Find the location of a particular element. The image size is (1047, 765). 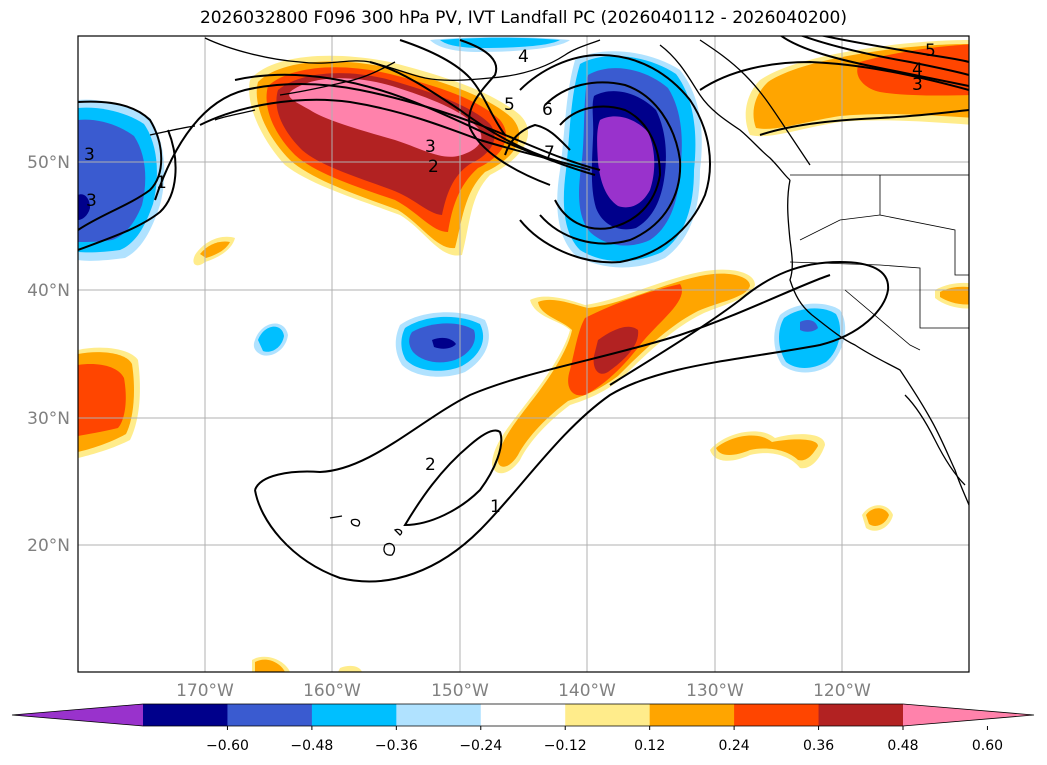

contour-label: 6 is located at coordinates (547, 110).